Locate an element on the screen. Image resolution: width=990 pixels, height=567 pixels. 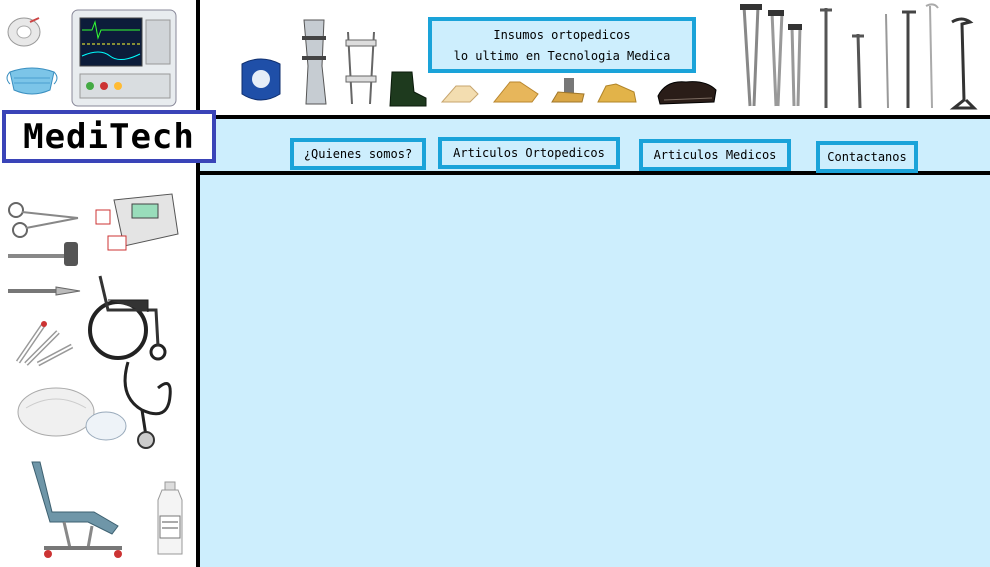
leg-splint-icon is located at coordinates (361, 68).